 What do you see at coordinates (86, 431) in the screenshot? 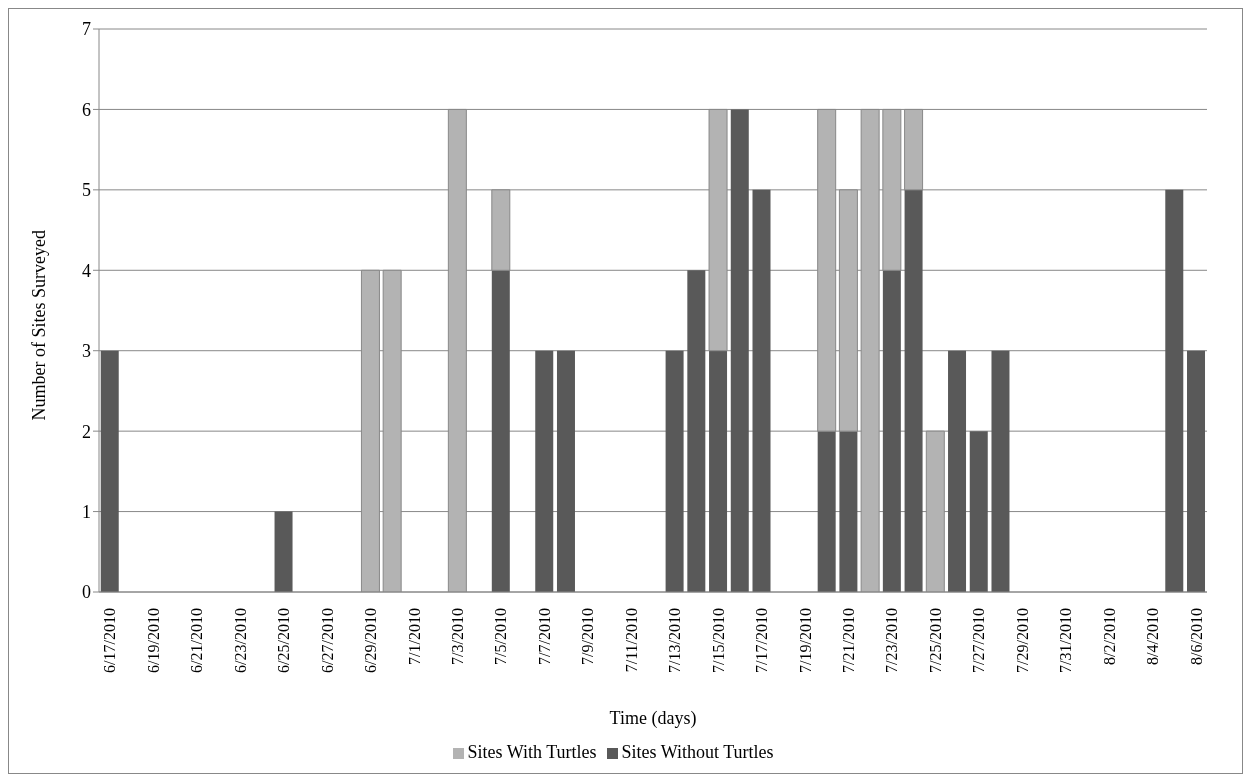
I see `y-tick-label: 2` at bounding box center [86, 431].